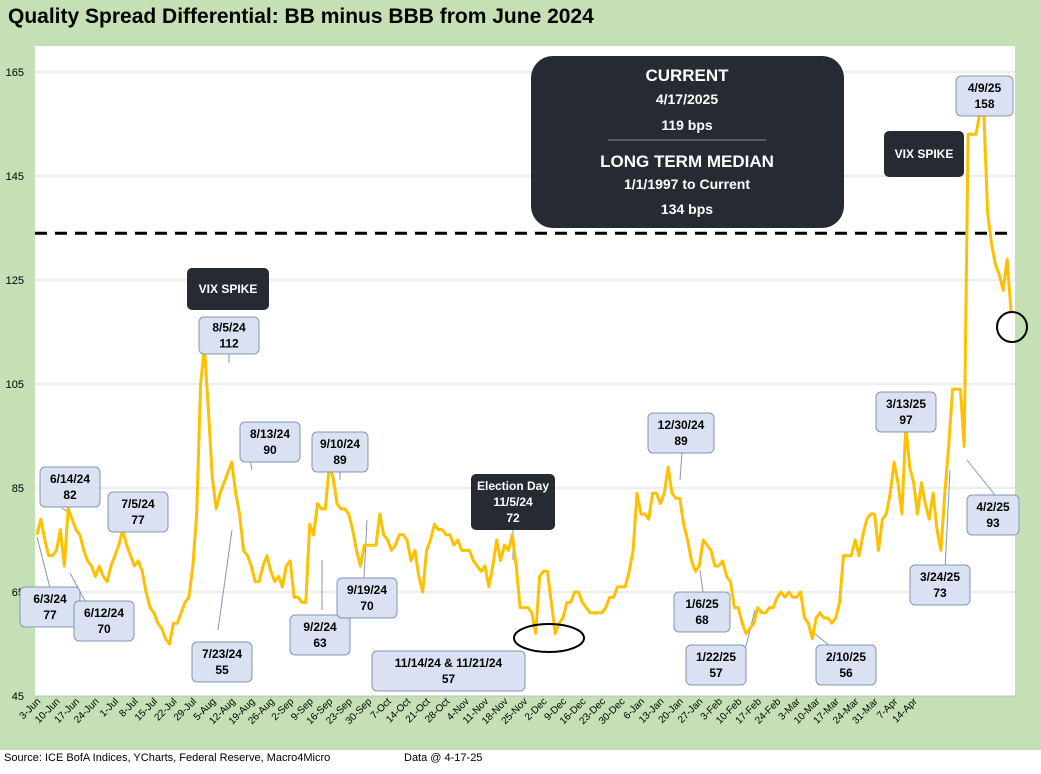 This screenshot has height=774, width=1041. Describe the element at coordinates (15, 385) in the screenshot. I see `y-tick-label: 105` at that location.